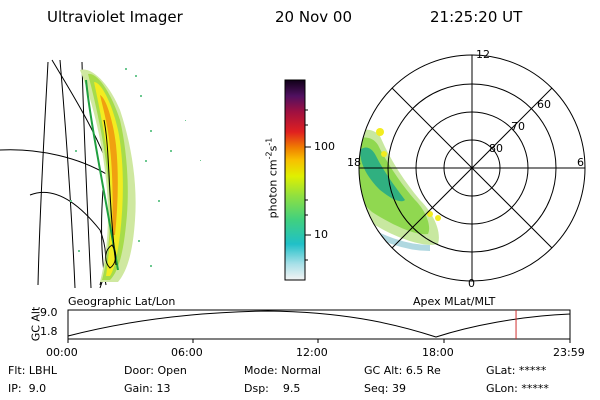  Describe the element at coordinates (301, 370) in the screenshot. I see `mode-value: Normal` at that location.